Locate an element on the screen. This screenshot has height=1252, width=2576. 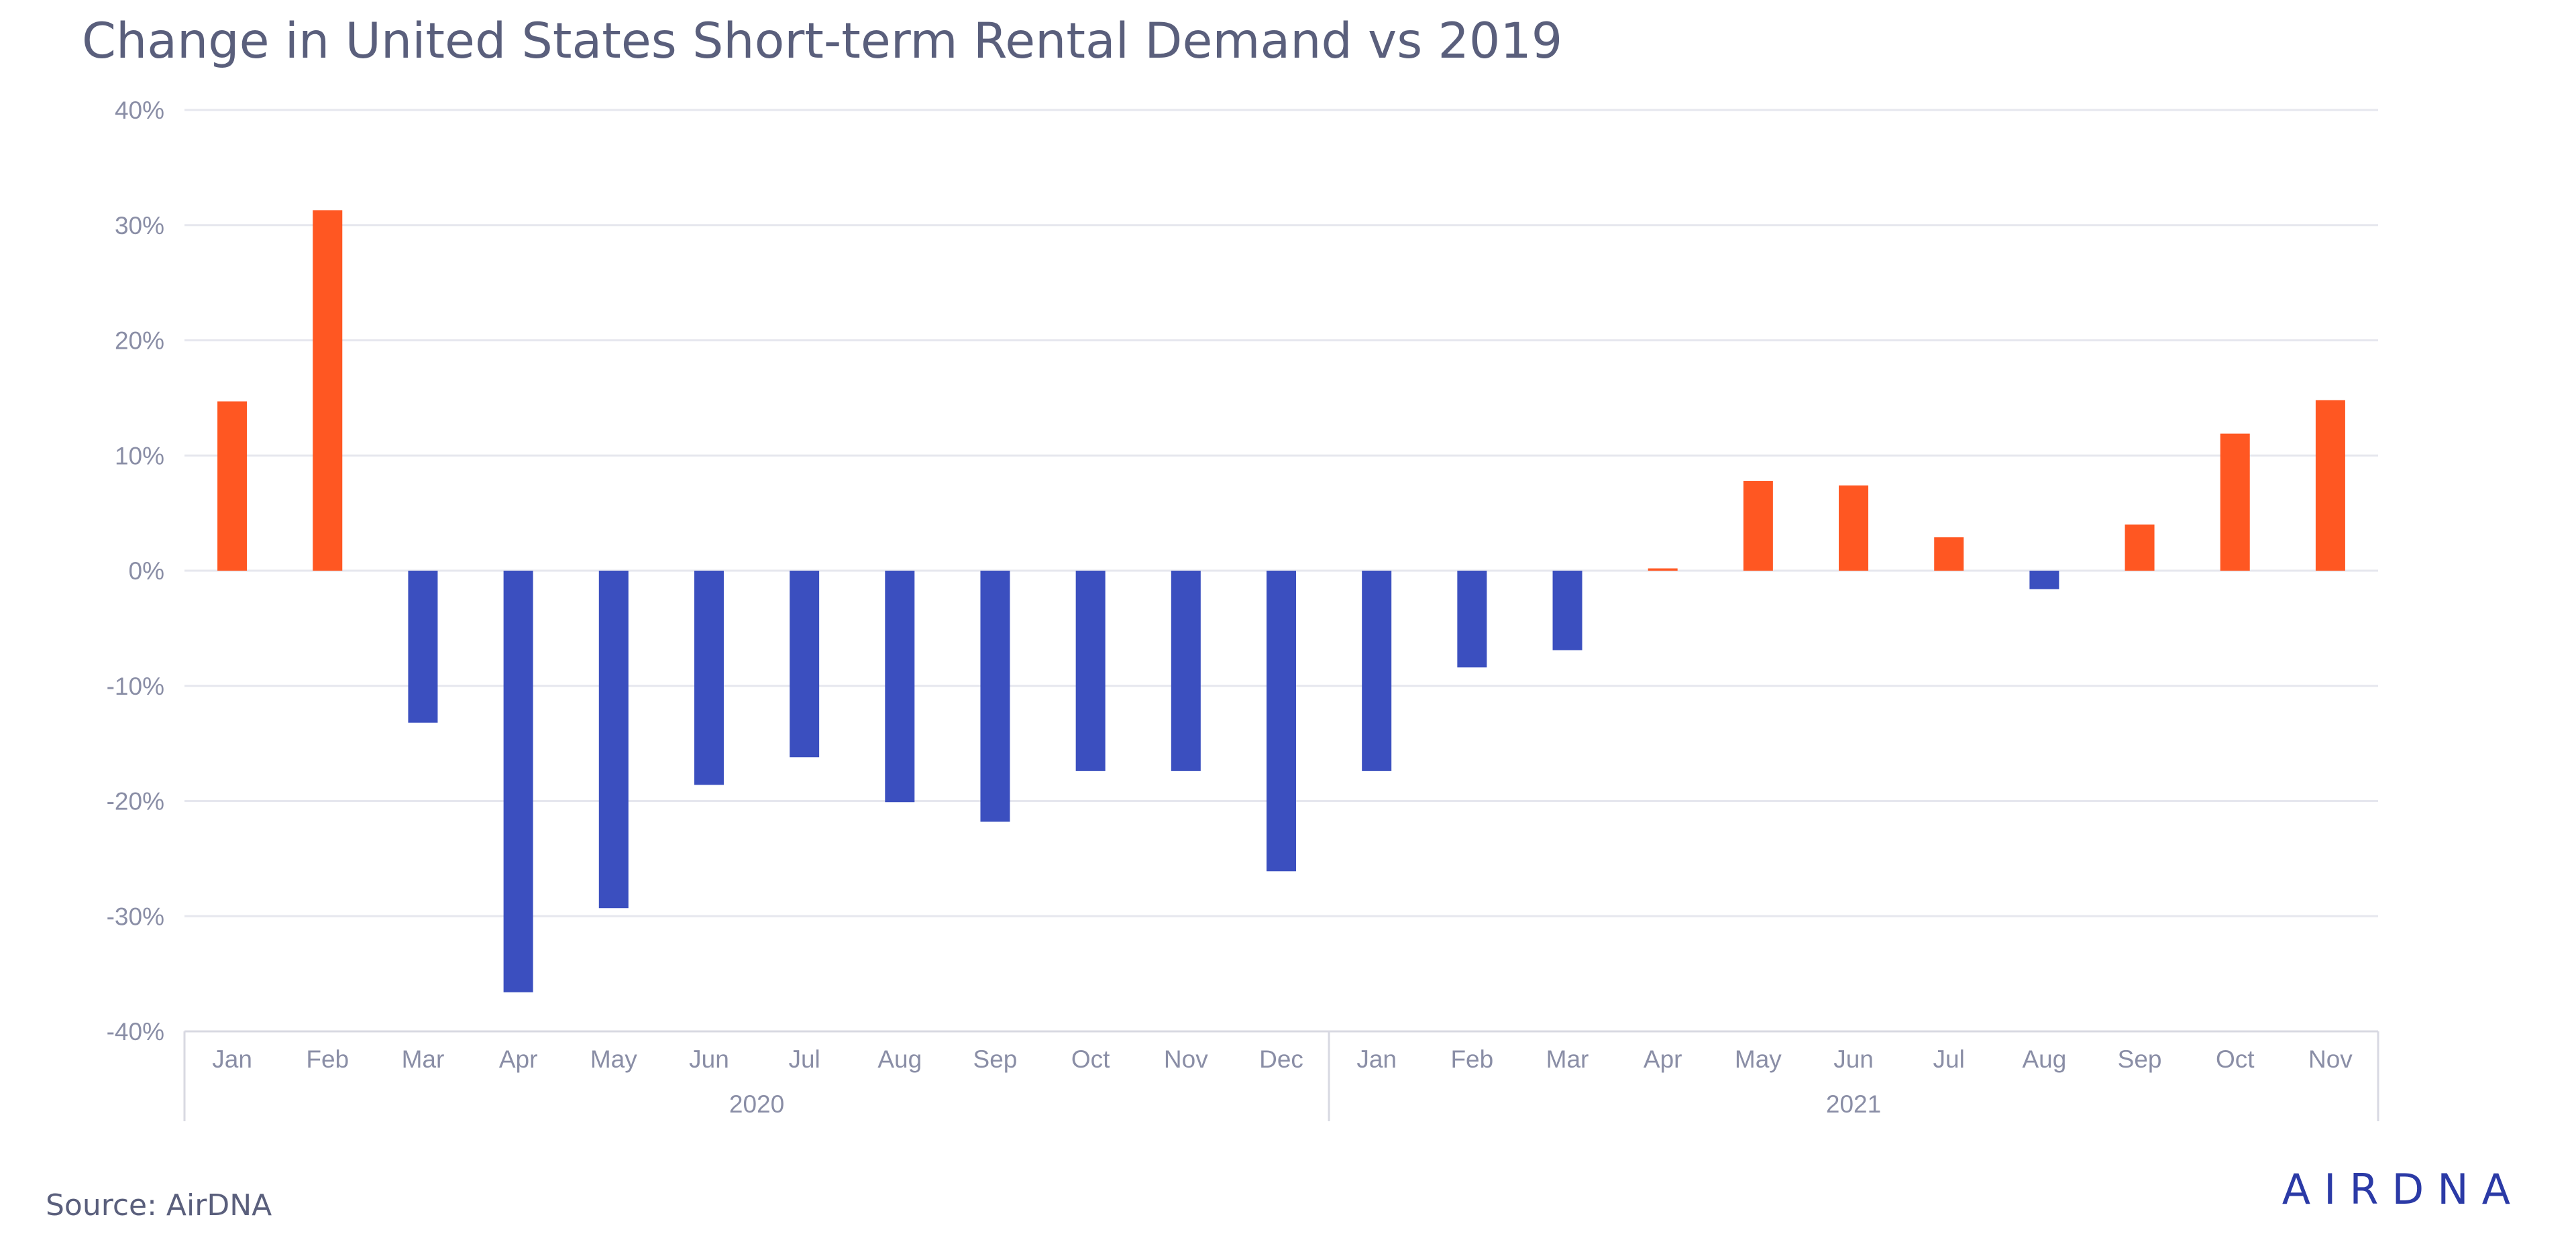
y-tick-label: -10% is located at coordinates (135, 686).